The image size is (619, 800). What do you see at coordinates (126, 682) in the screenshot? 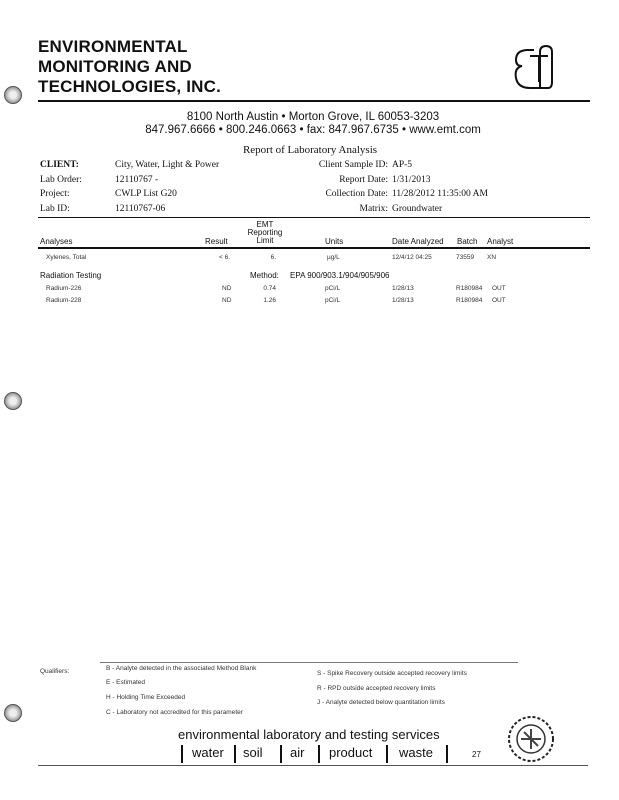
I see `qualifier-item: E - Estimated` at bounding box center [126, 682].